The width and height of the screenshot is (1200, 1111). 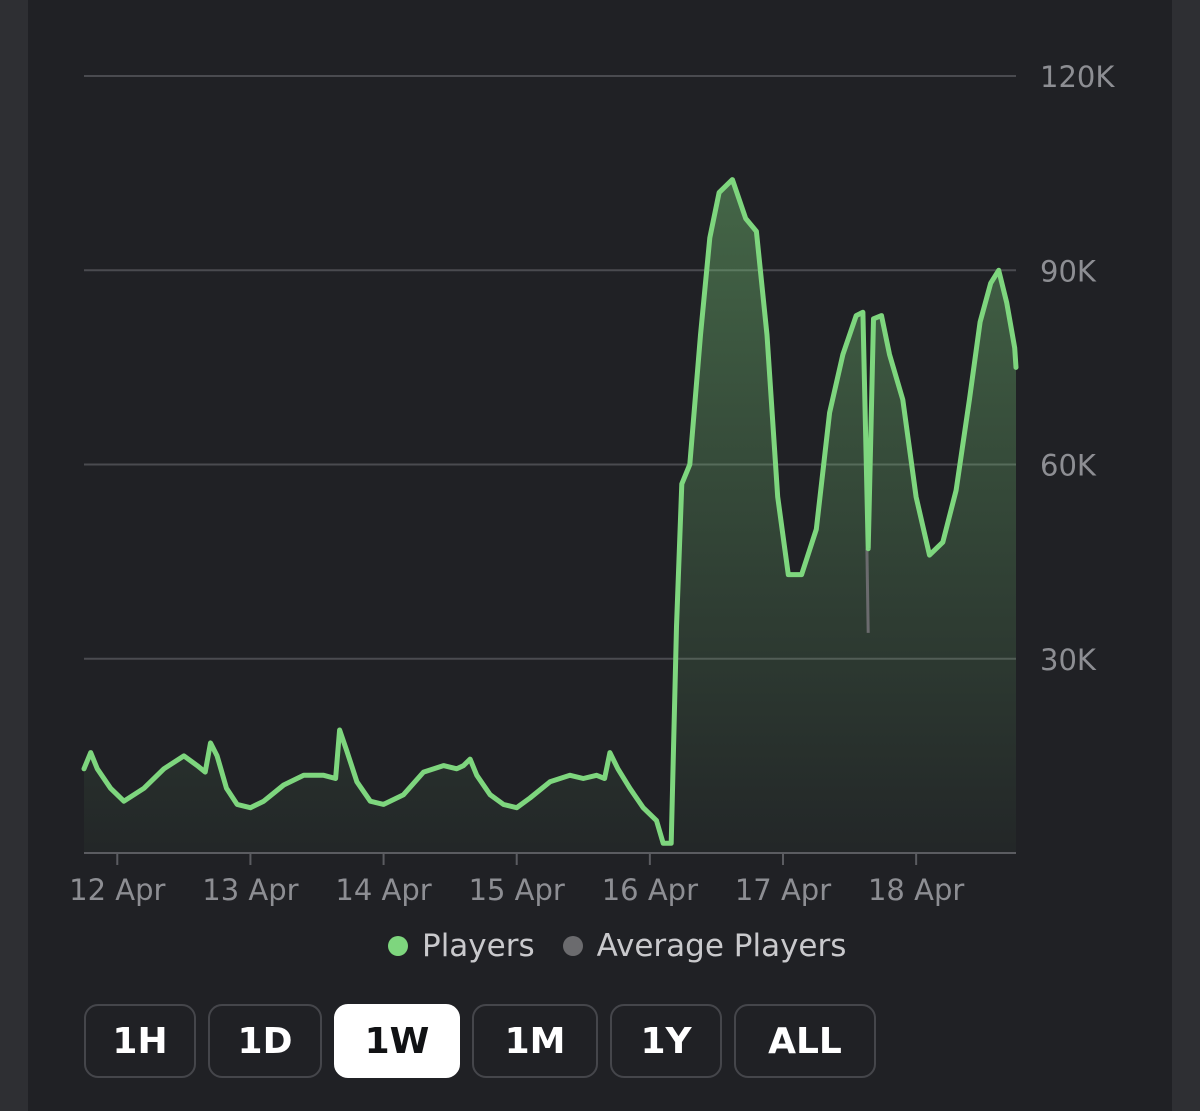 I want to click on time-range-selector: 1H 1D 1W 1M 1Y ALL, so click(x=480, y=1041).